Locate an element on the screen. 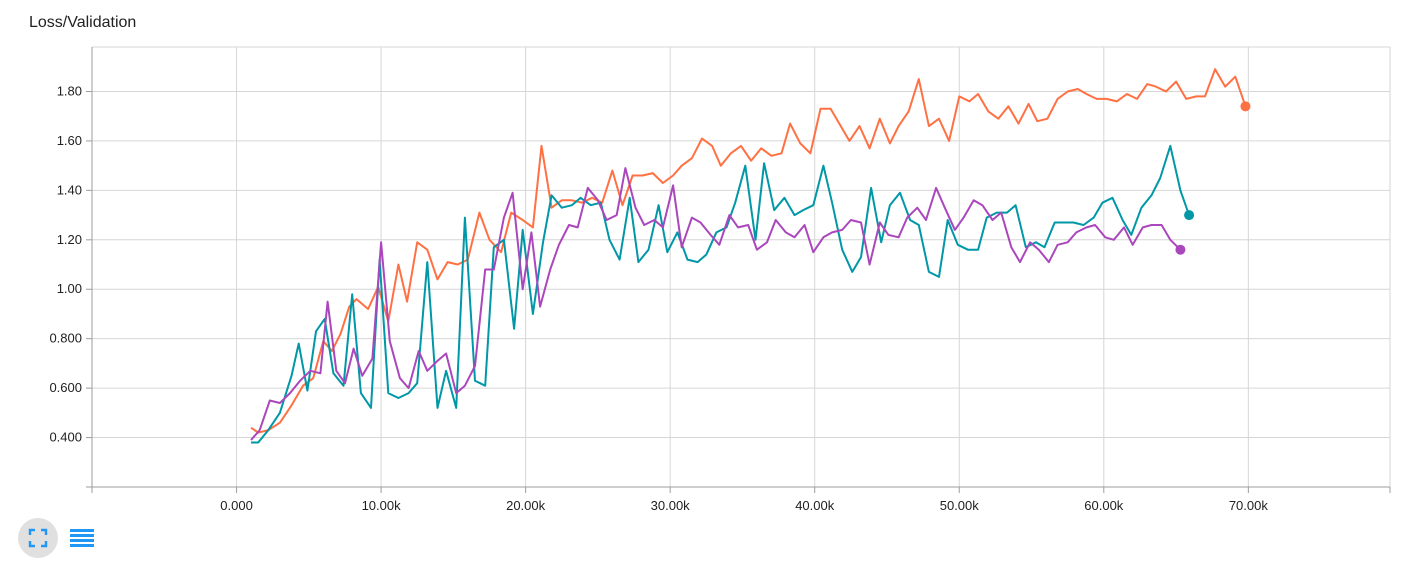  x-tick-label: 70.00k is located at coordinates (1249, 504).